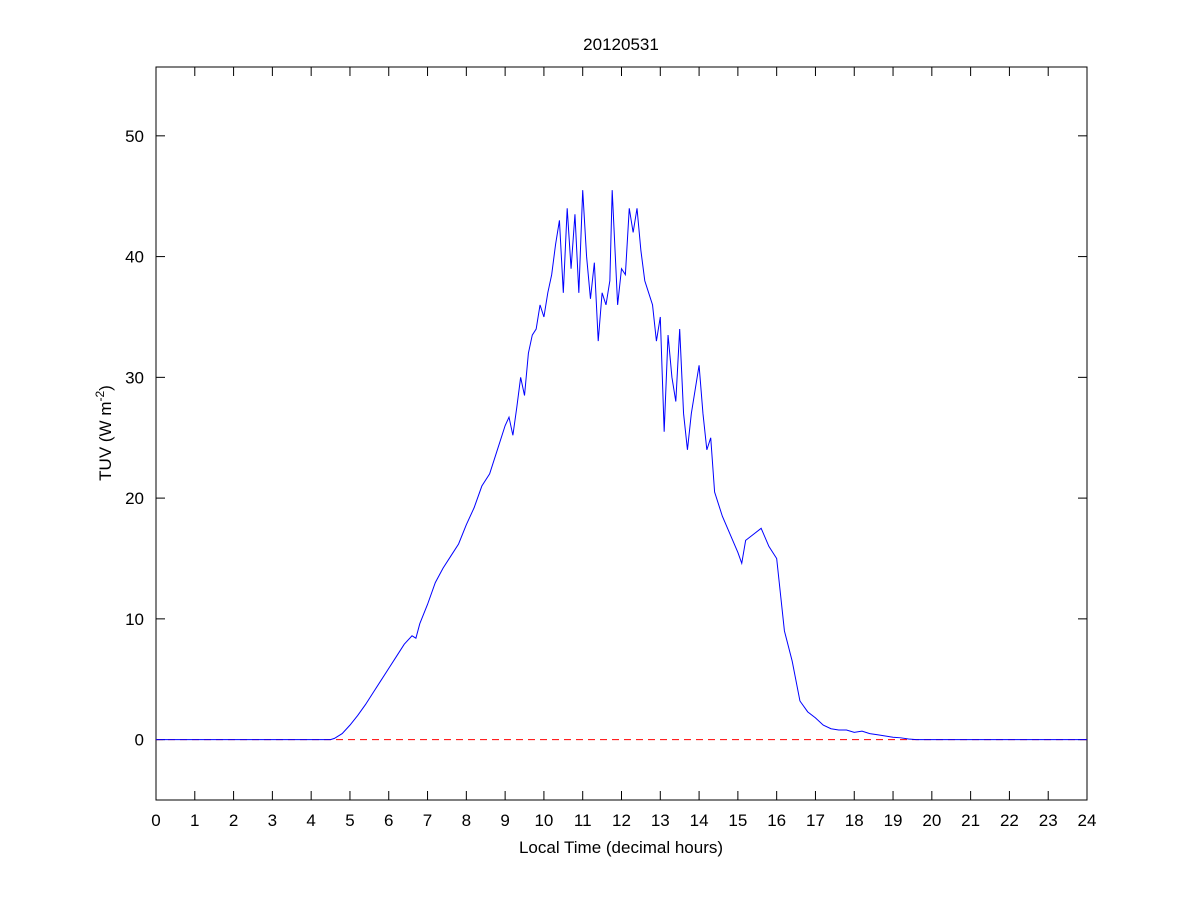 This screenshot has width=1201, height=900. Describe the element at coordinates (134, 257) in the screenshot. I see `y-tick-label: 40` at that location.